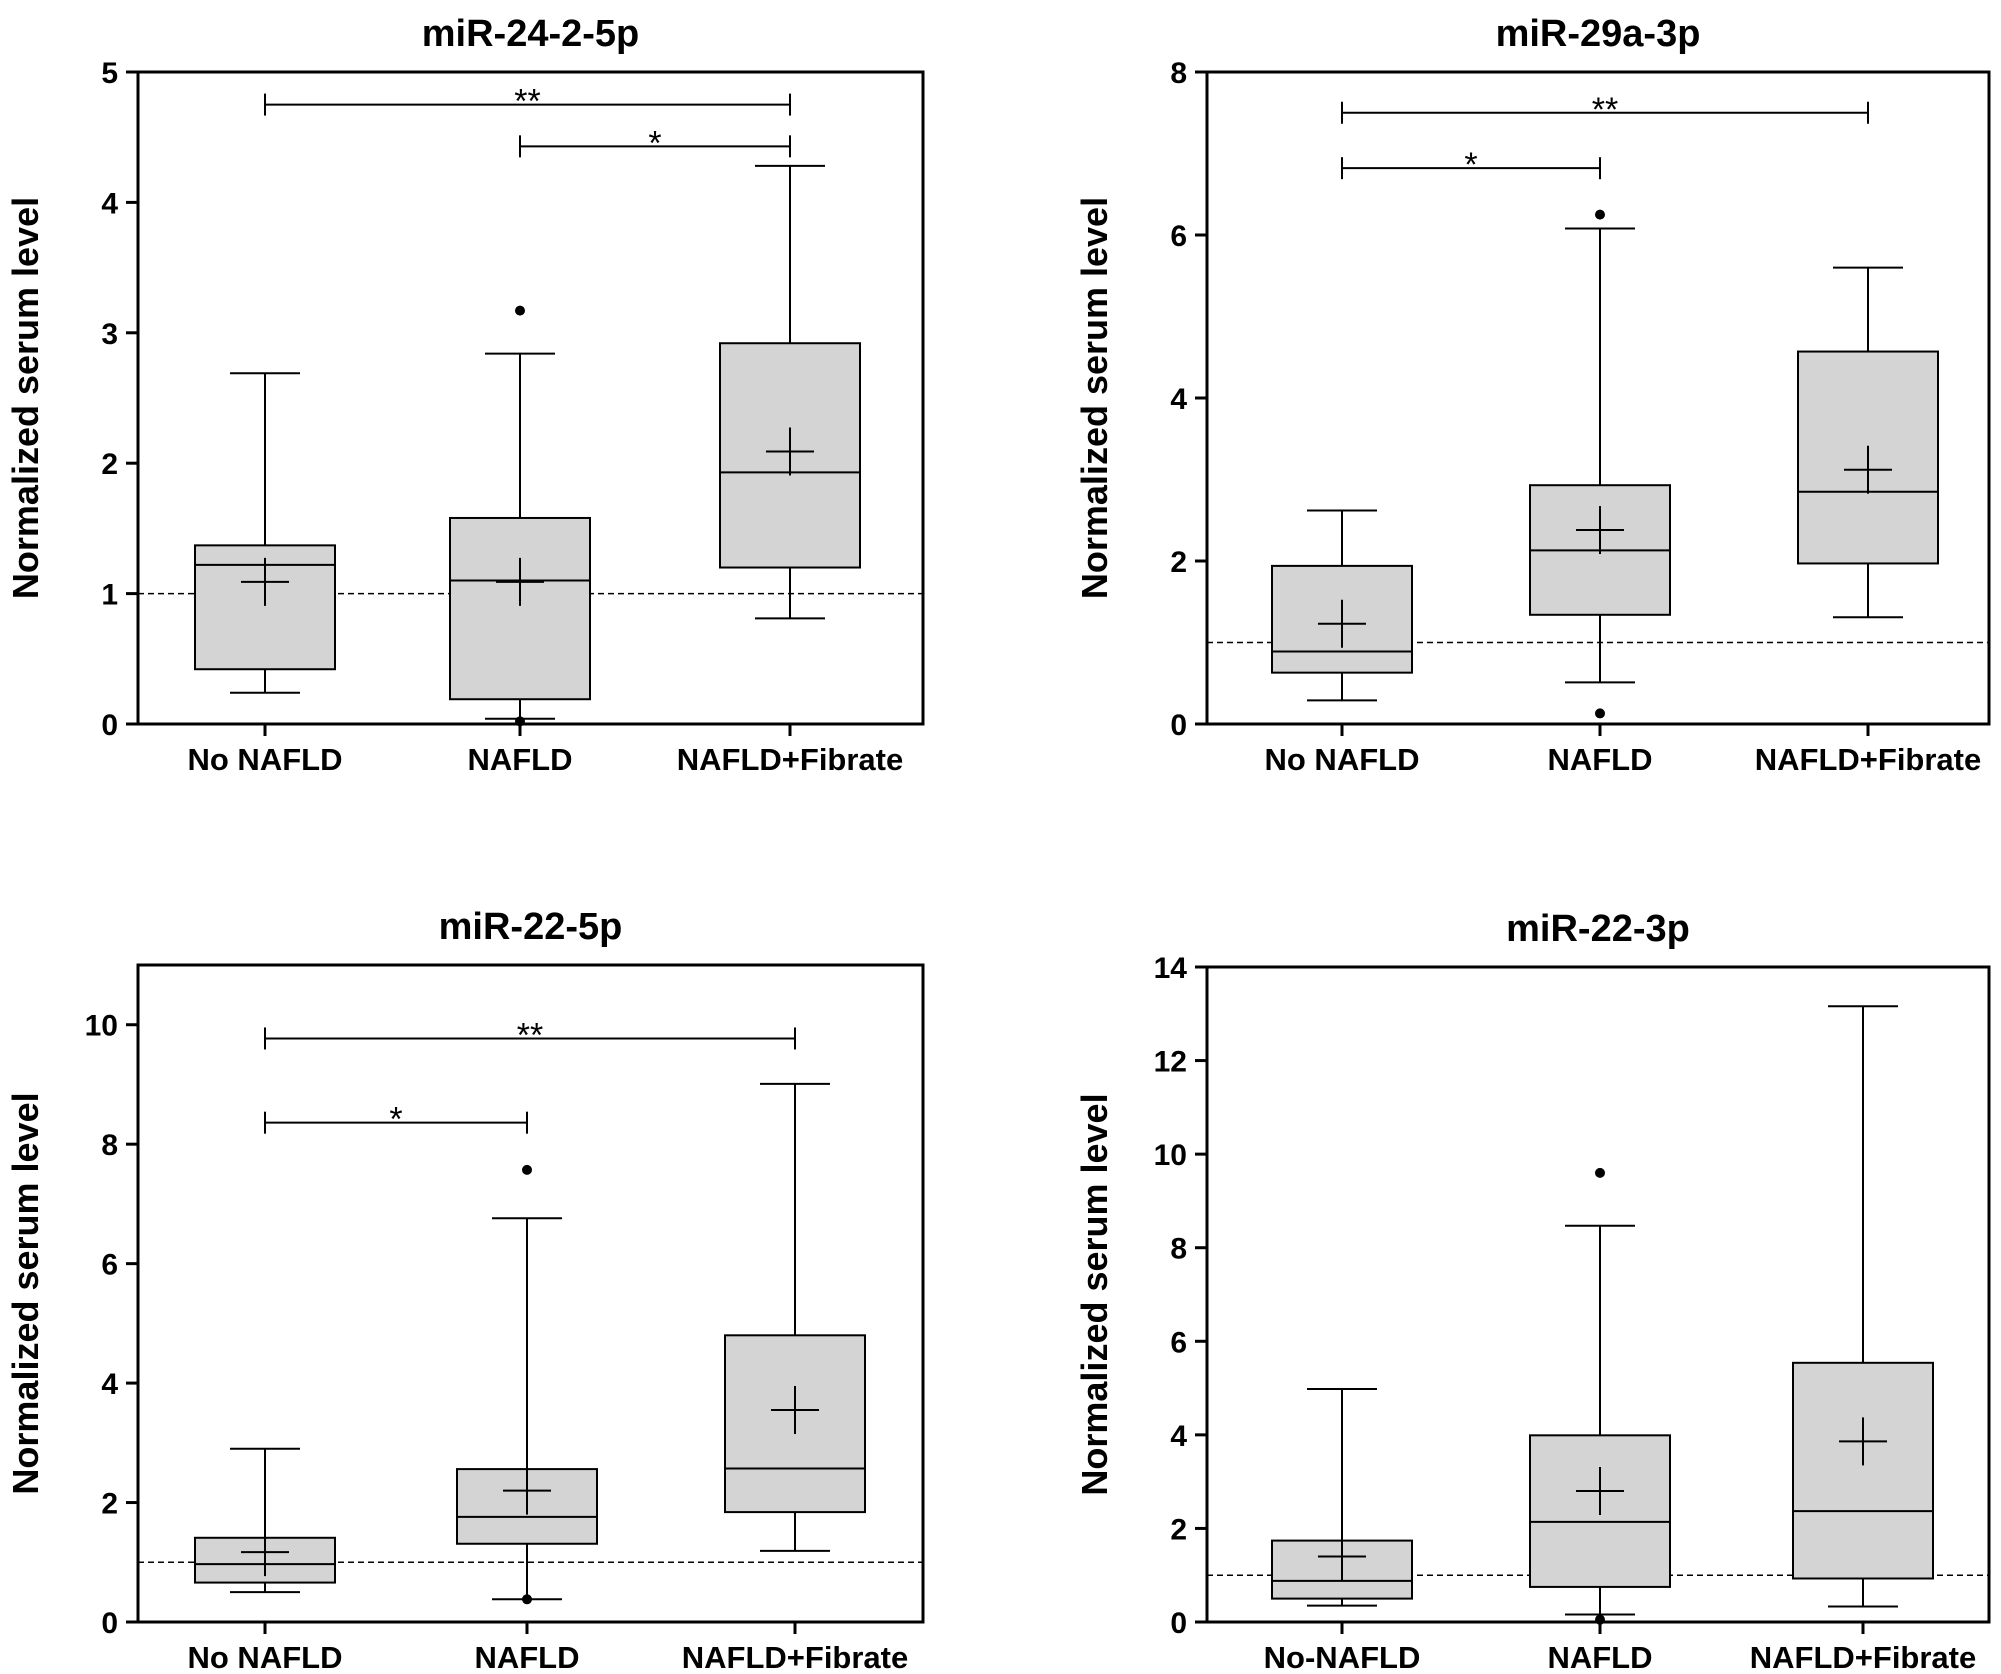 This screenshot has width=2001, height=1674. I want to click on x-tick-label: No-NAFLD, so click(1342, 1657).